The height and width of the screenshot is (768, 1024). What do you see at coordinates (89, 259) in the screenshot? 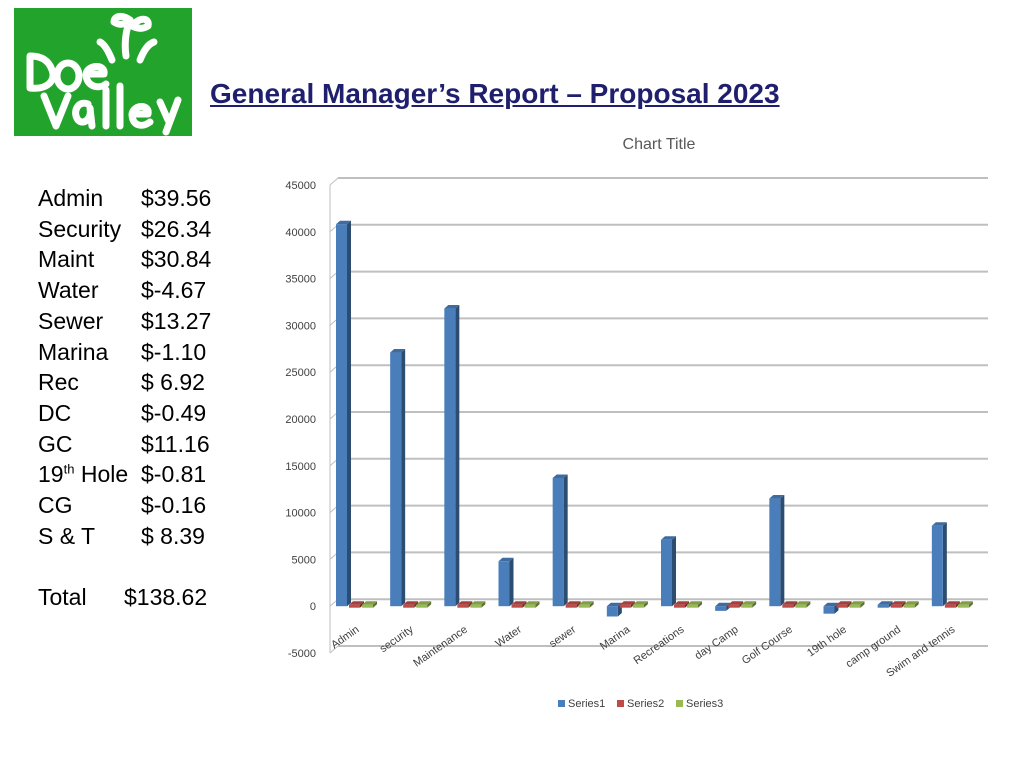
I see `summary-row-label: Maint` at bounding box center [89, 259].